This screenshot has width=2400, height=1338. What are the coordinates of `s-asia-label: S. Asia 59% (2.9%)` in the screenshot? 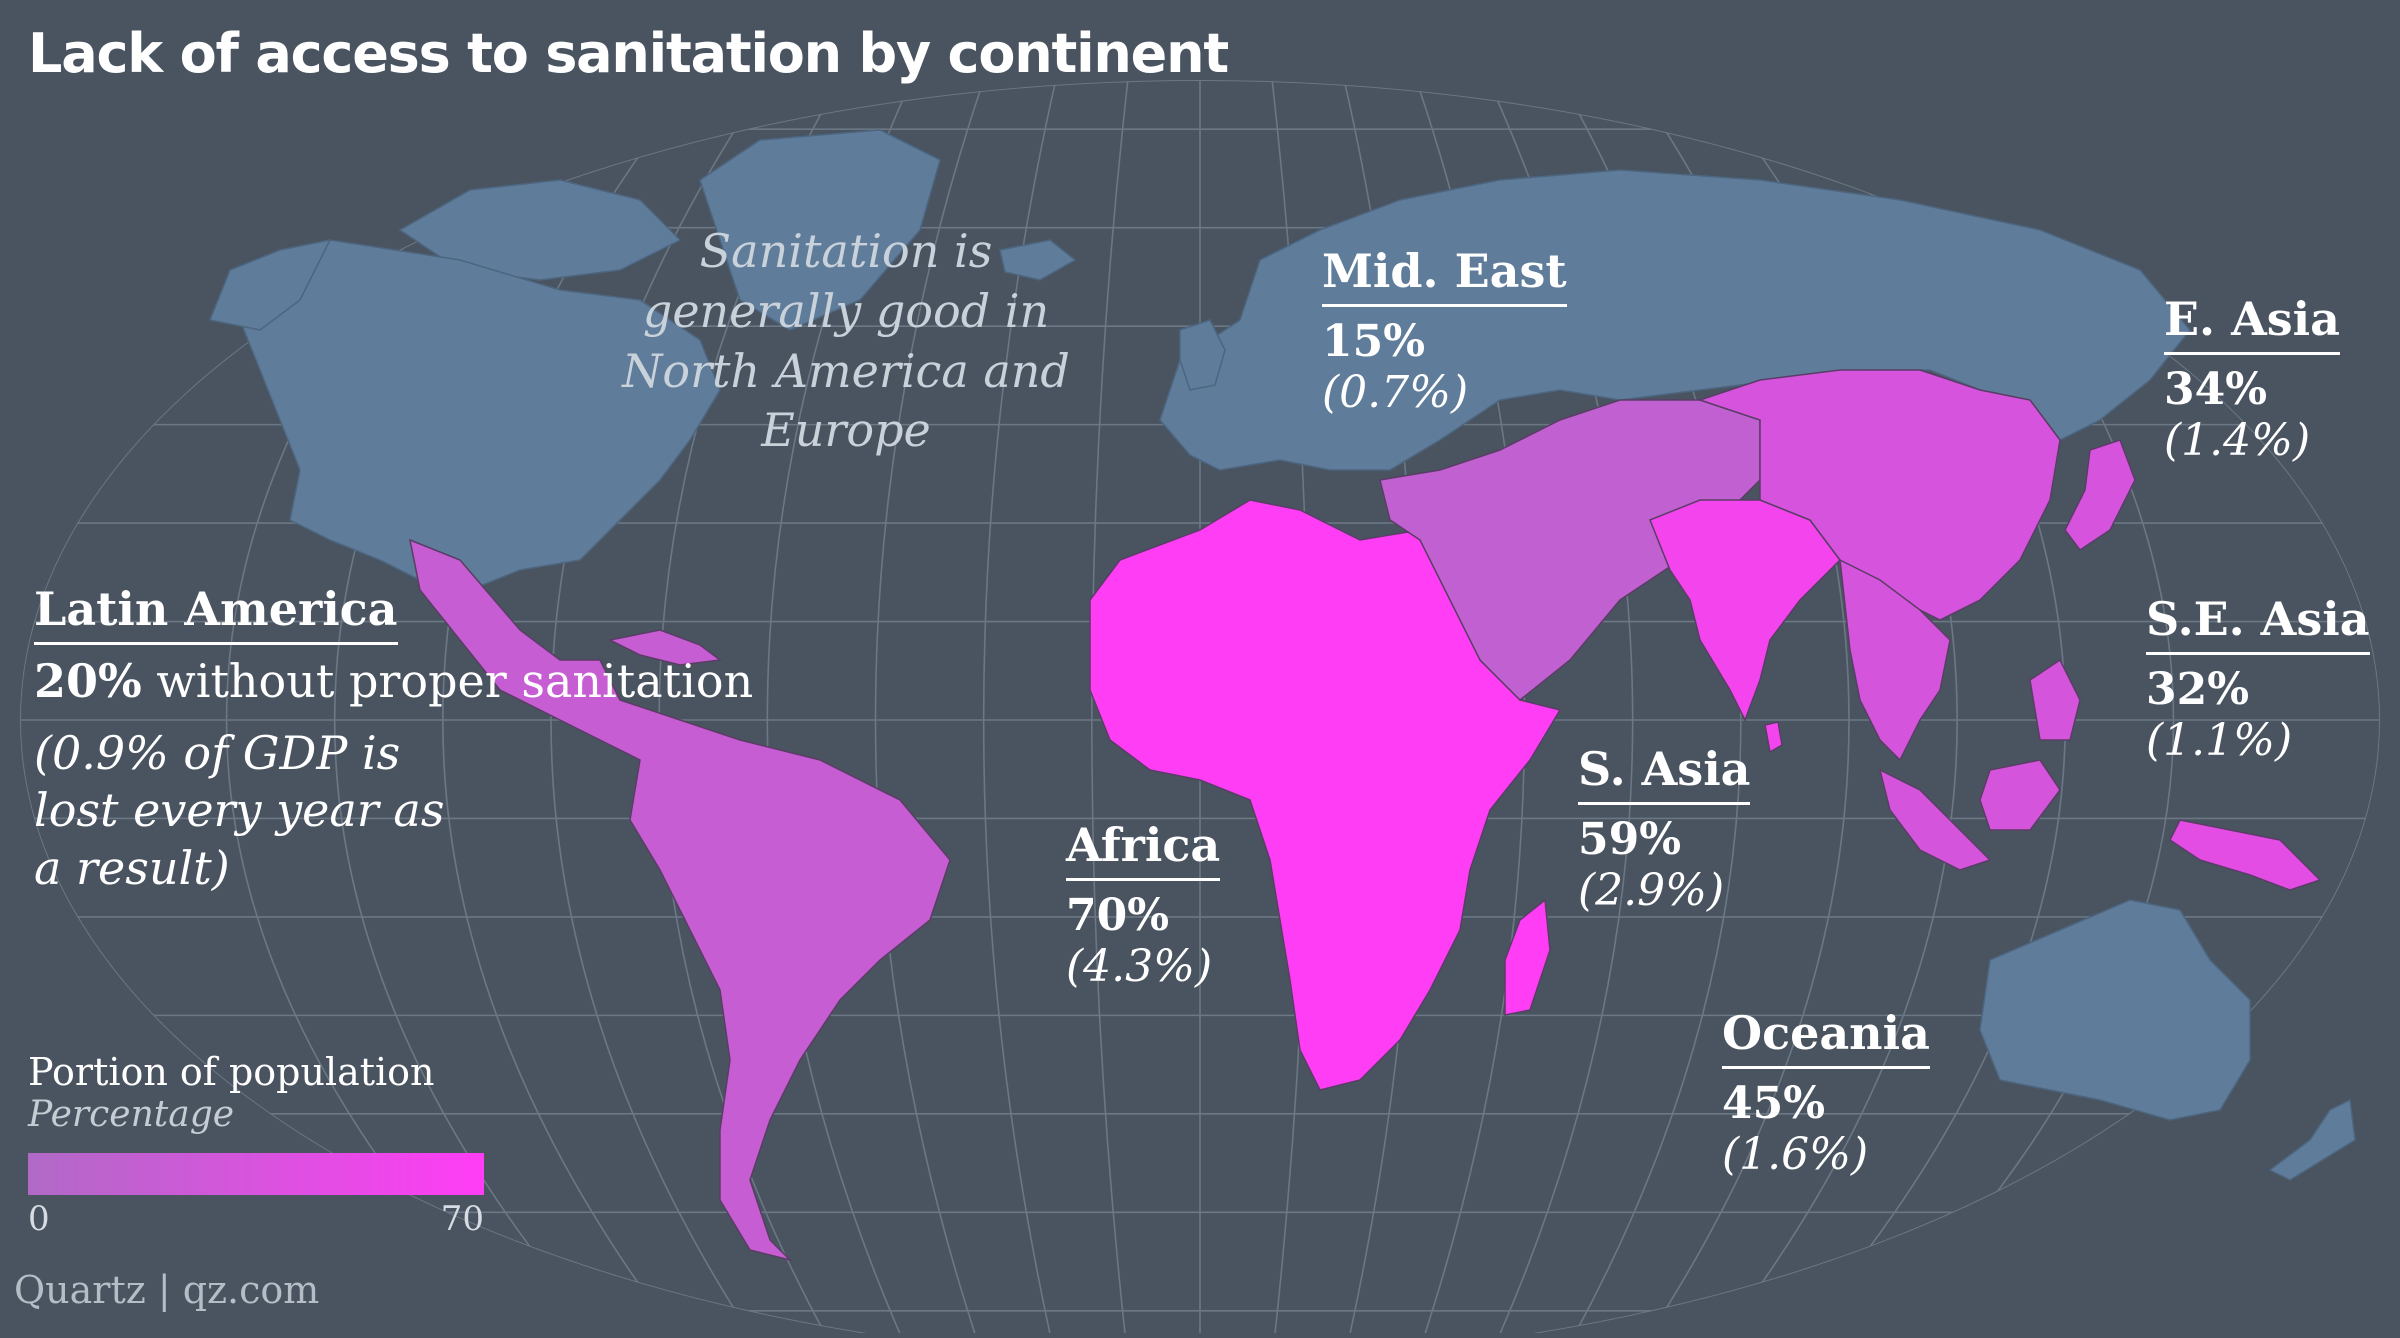 It's located at (1664, 829).